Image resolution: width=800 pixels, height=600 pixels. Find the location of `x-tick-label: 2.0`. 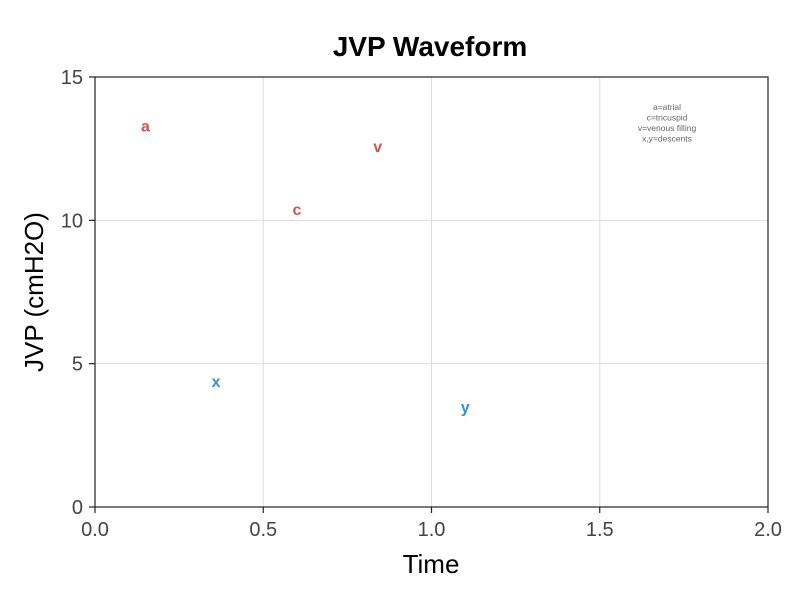

x-tick-label: 2.0 is located at coordinates (768, 530).